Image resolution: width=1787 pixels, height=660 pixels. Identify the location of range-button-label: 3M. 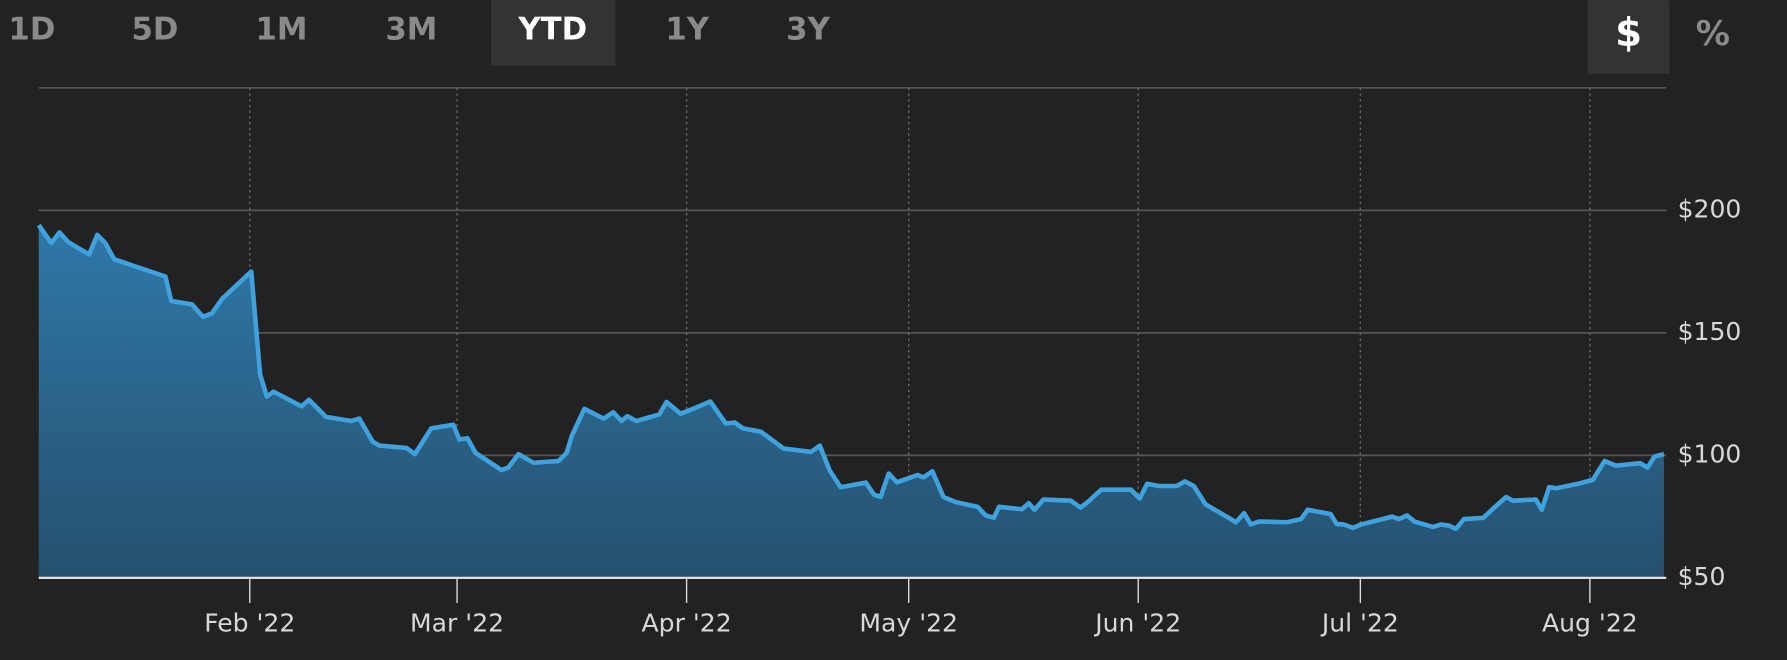
(411, 29).